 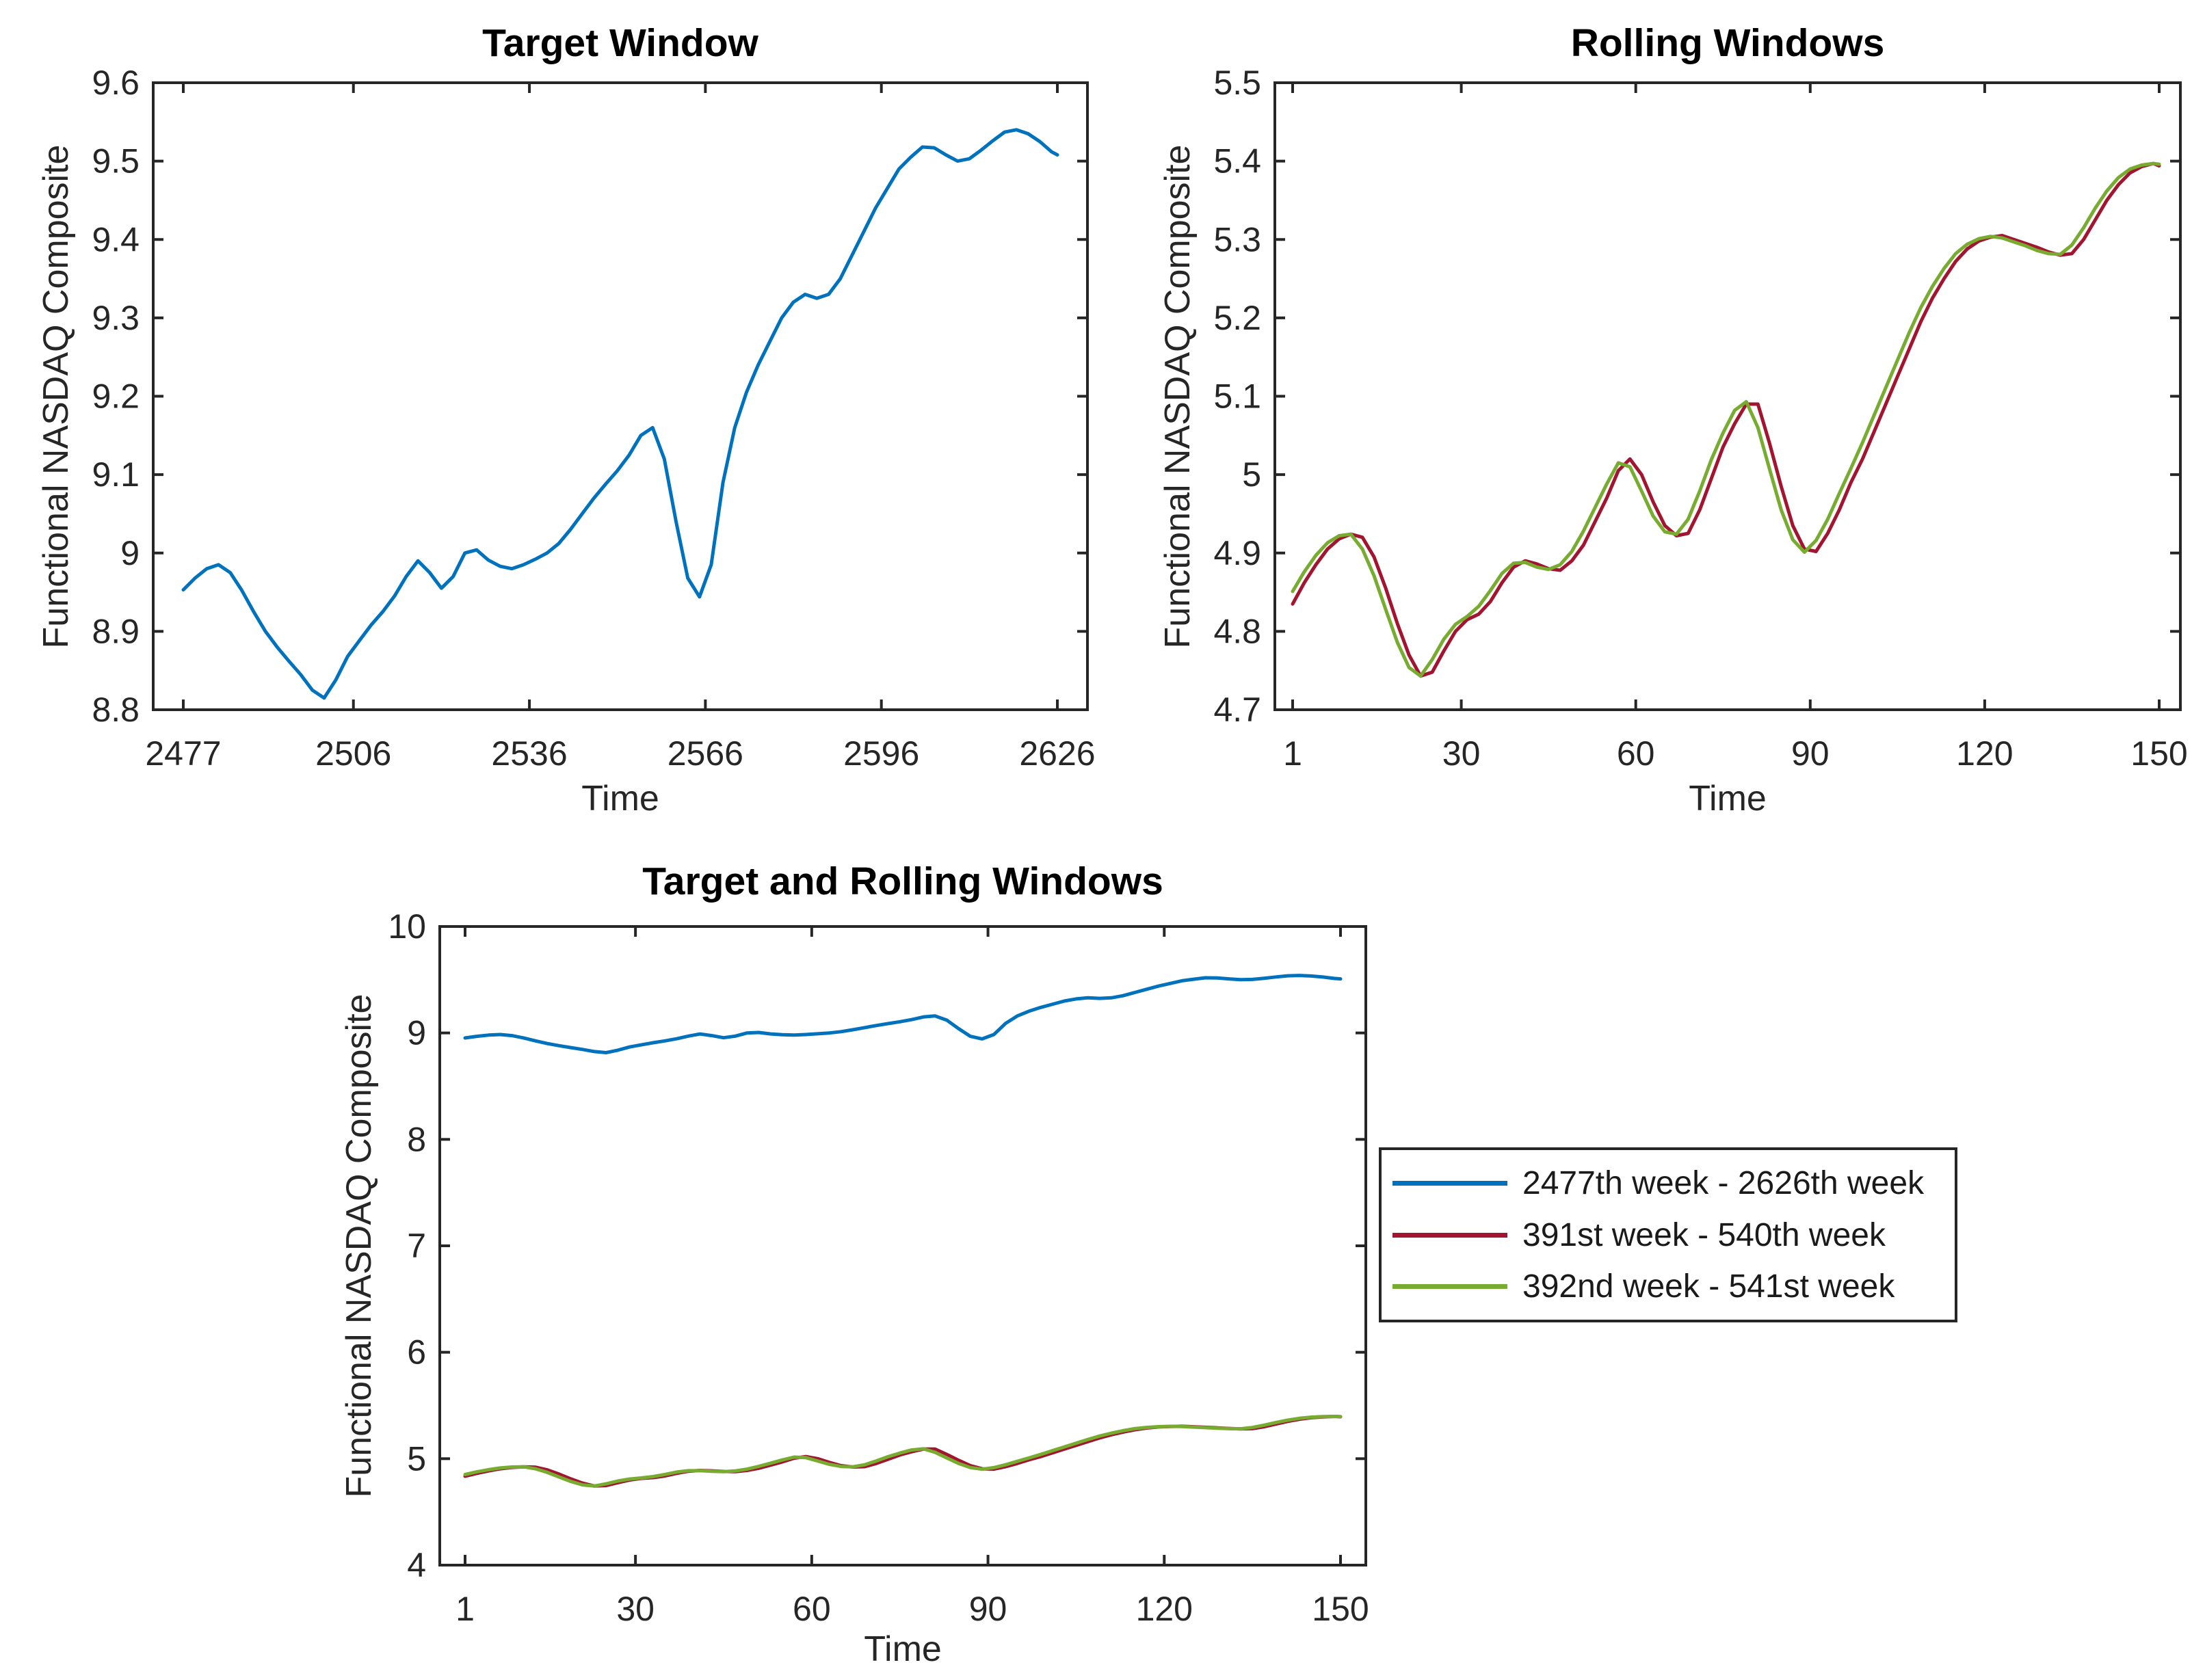 What do you see at coordinates (1237, 318) in the screenshot?
I see `y-tick-label: 5.2` at bounding box center [1237, 318].